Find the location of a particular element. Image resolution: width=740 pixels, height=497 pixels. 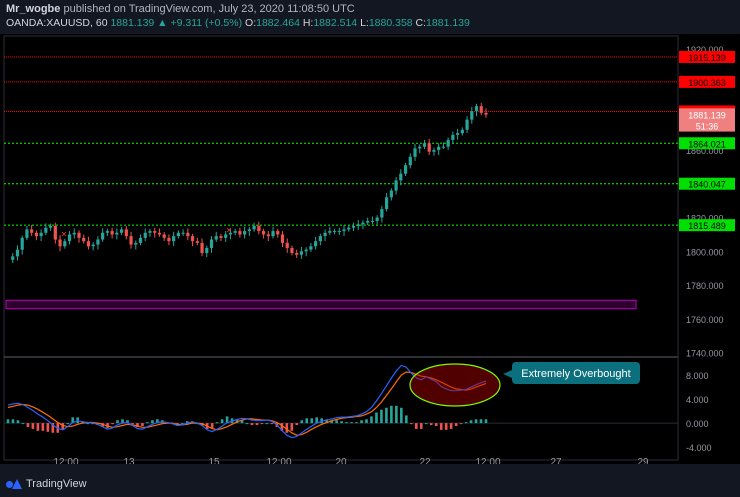

annotation-callout is located at coordinates (576, 373).